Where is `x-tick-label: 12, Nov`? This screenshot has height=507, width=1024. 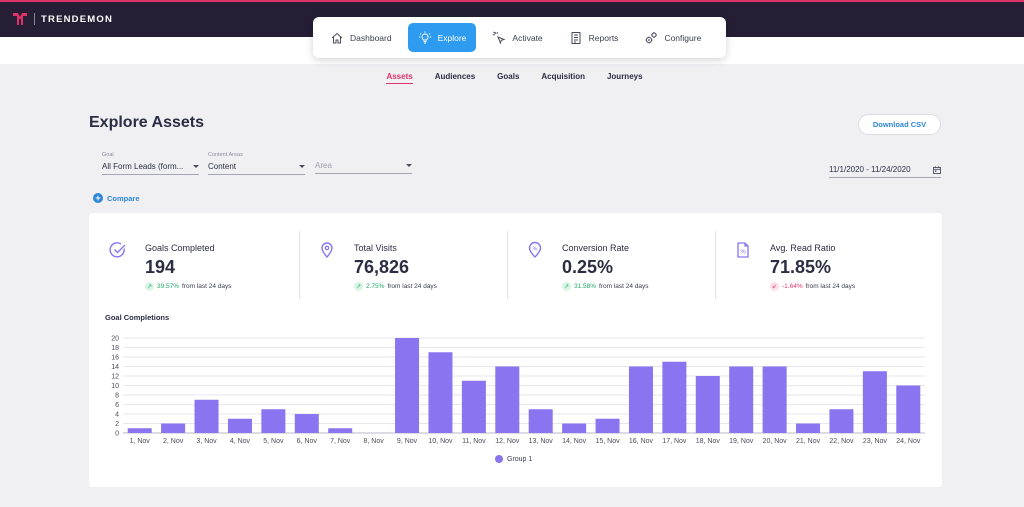
x-tick-label: 12, Nov is located at coordinates (507, 441).